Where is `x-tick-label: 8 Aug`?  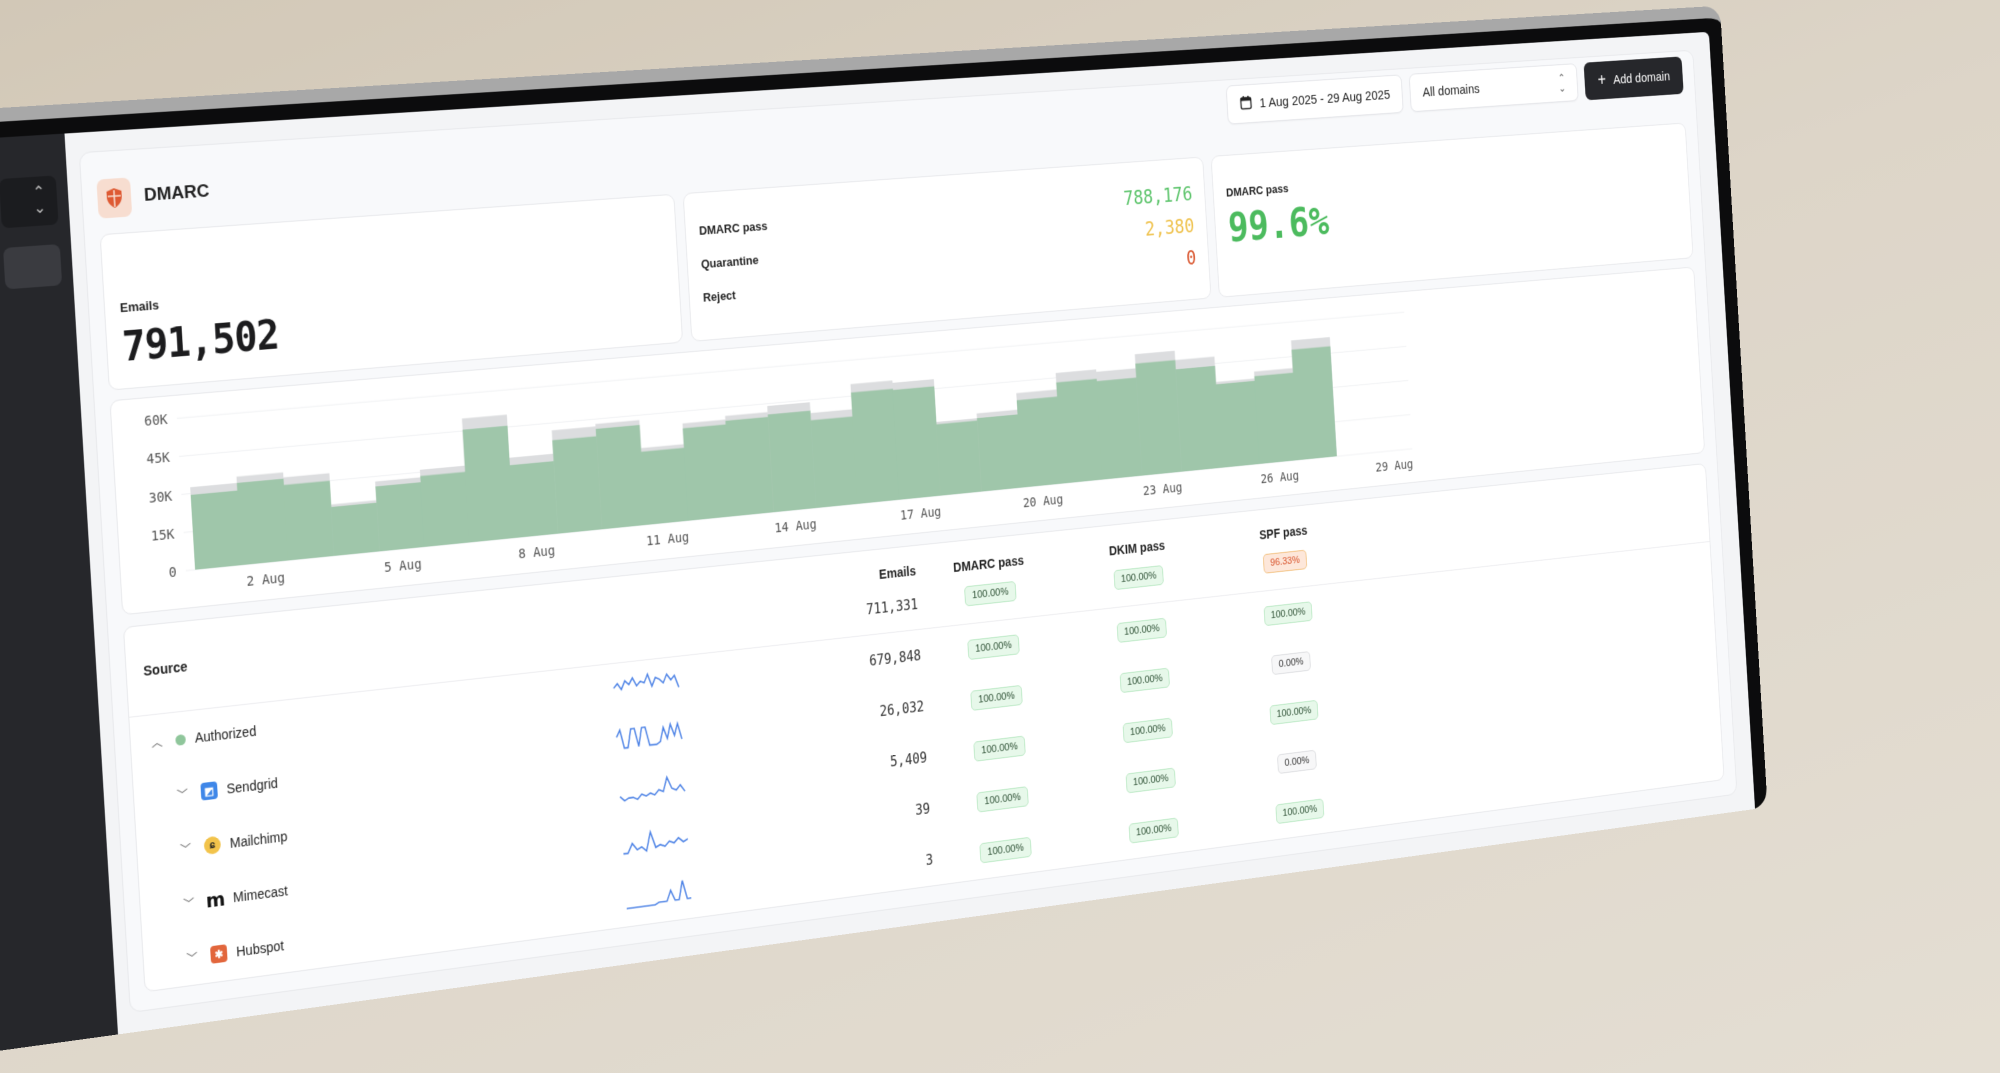 x-tick-label: 8 Aug is located at coordinates (536, 552).